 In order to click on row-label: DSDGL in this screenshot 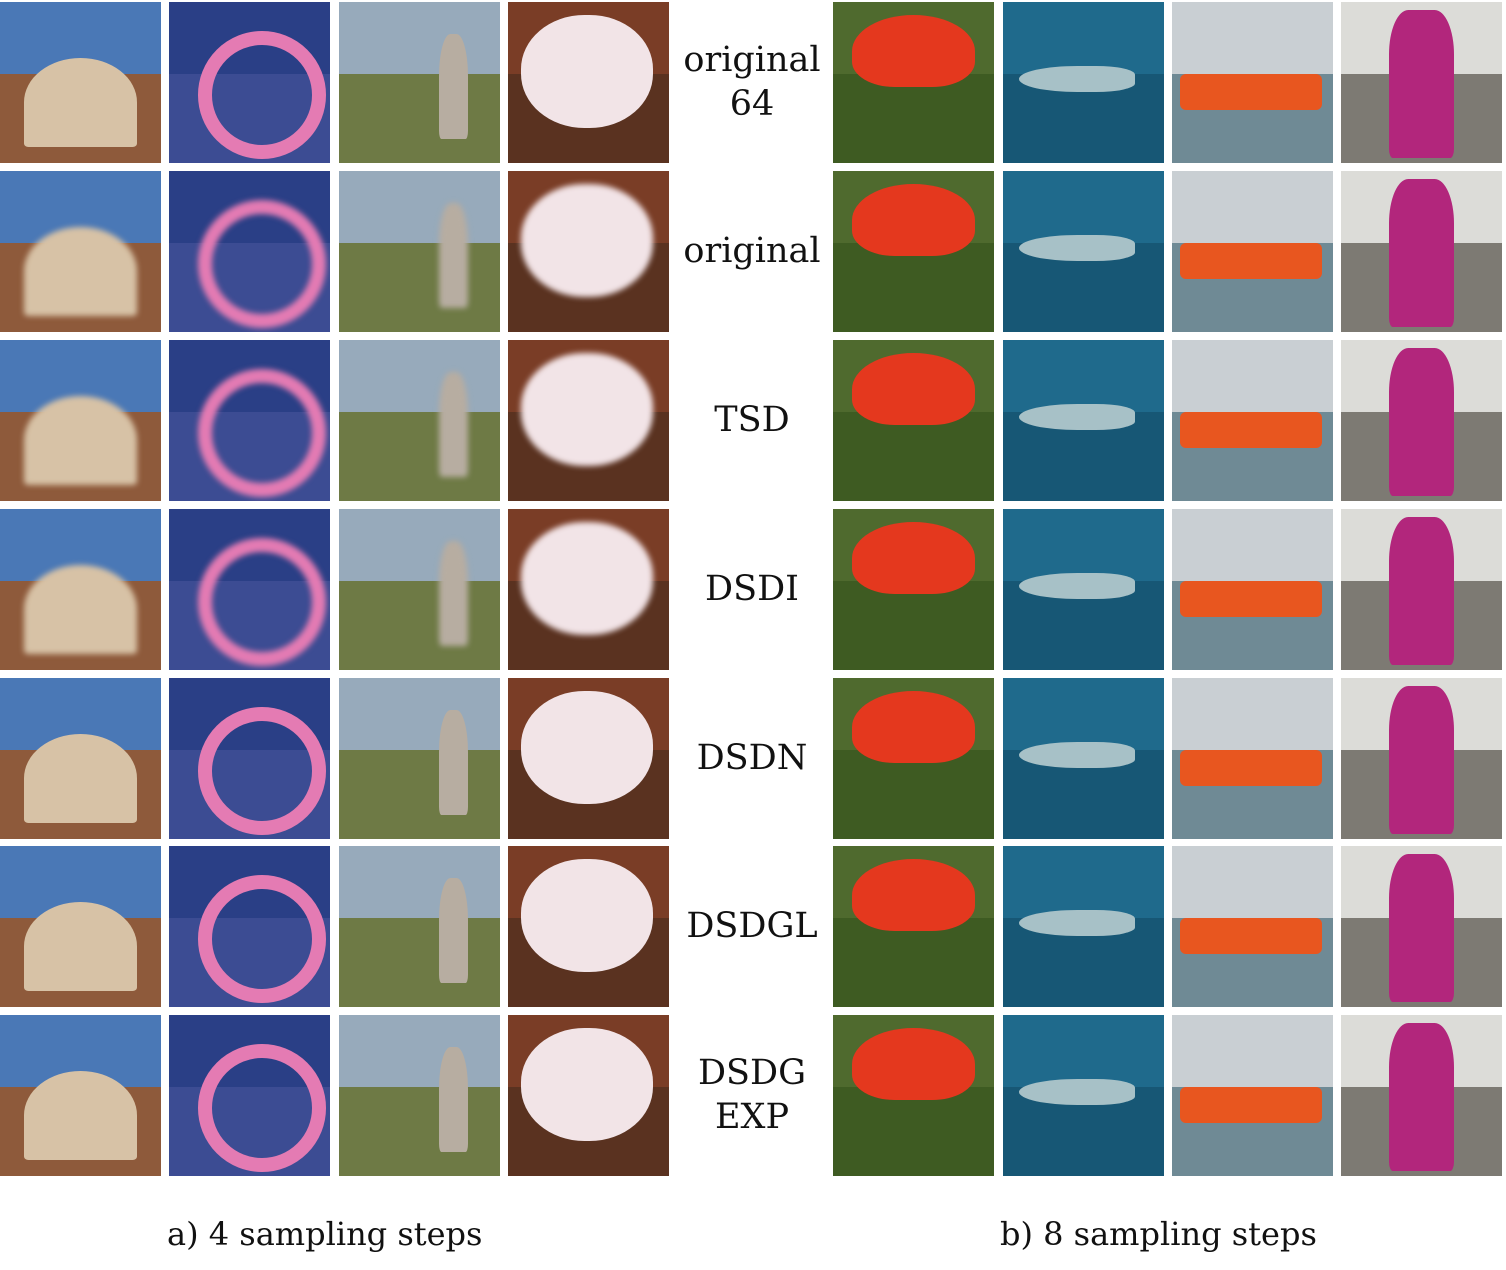, I will do `click(752, 926)`.